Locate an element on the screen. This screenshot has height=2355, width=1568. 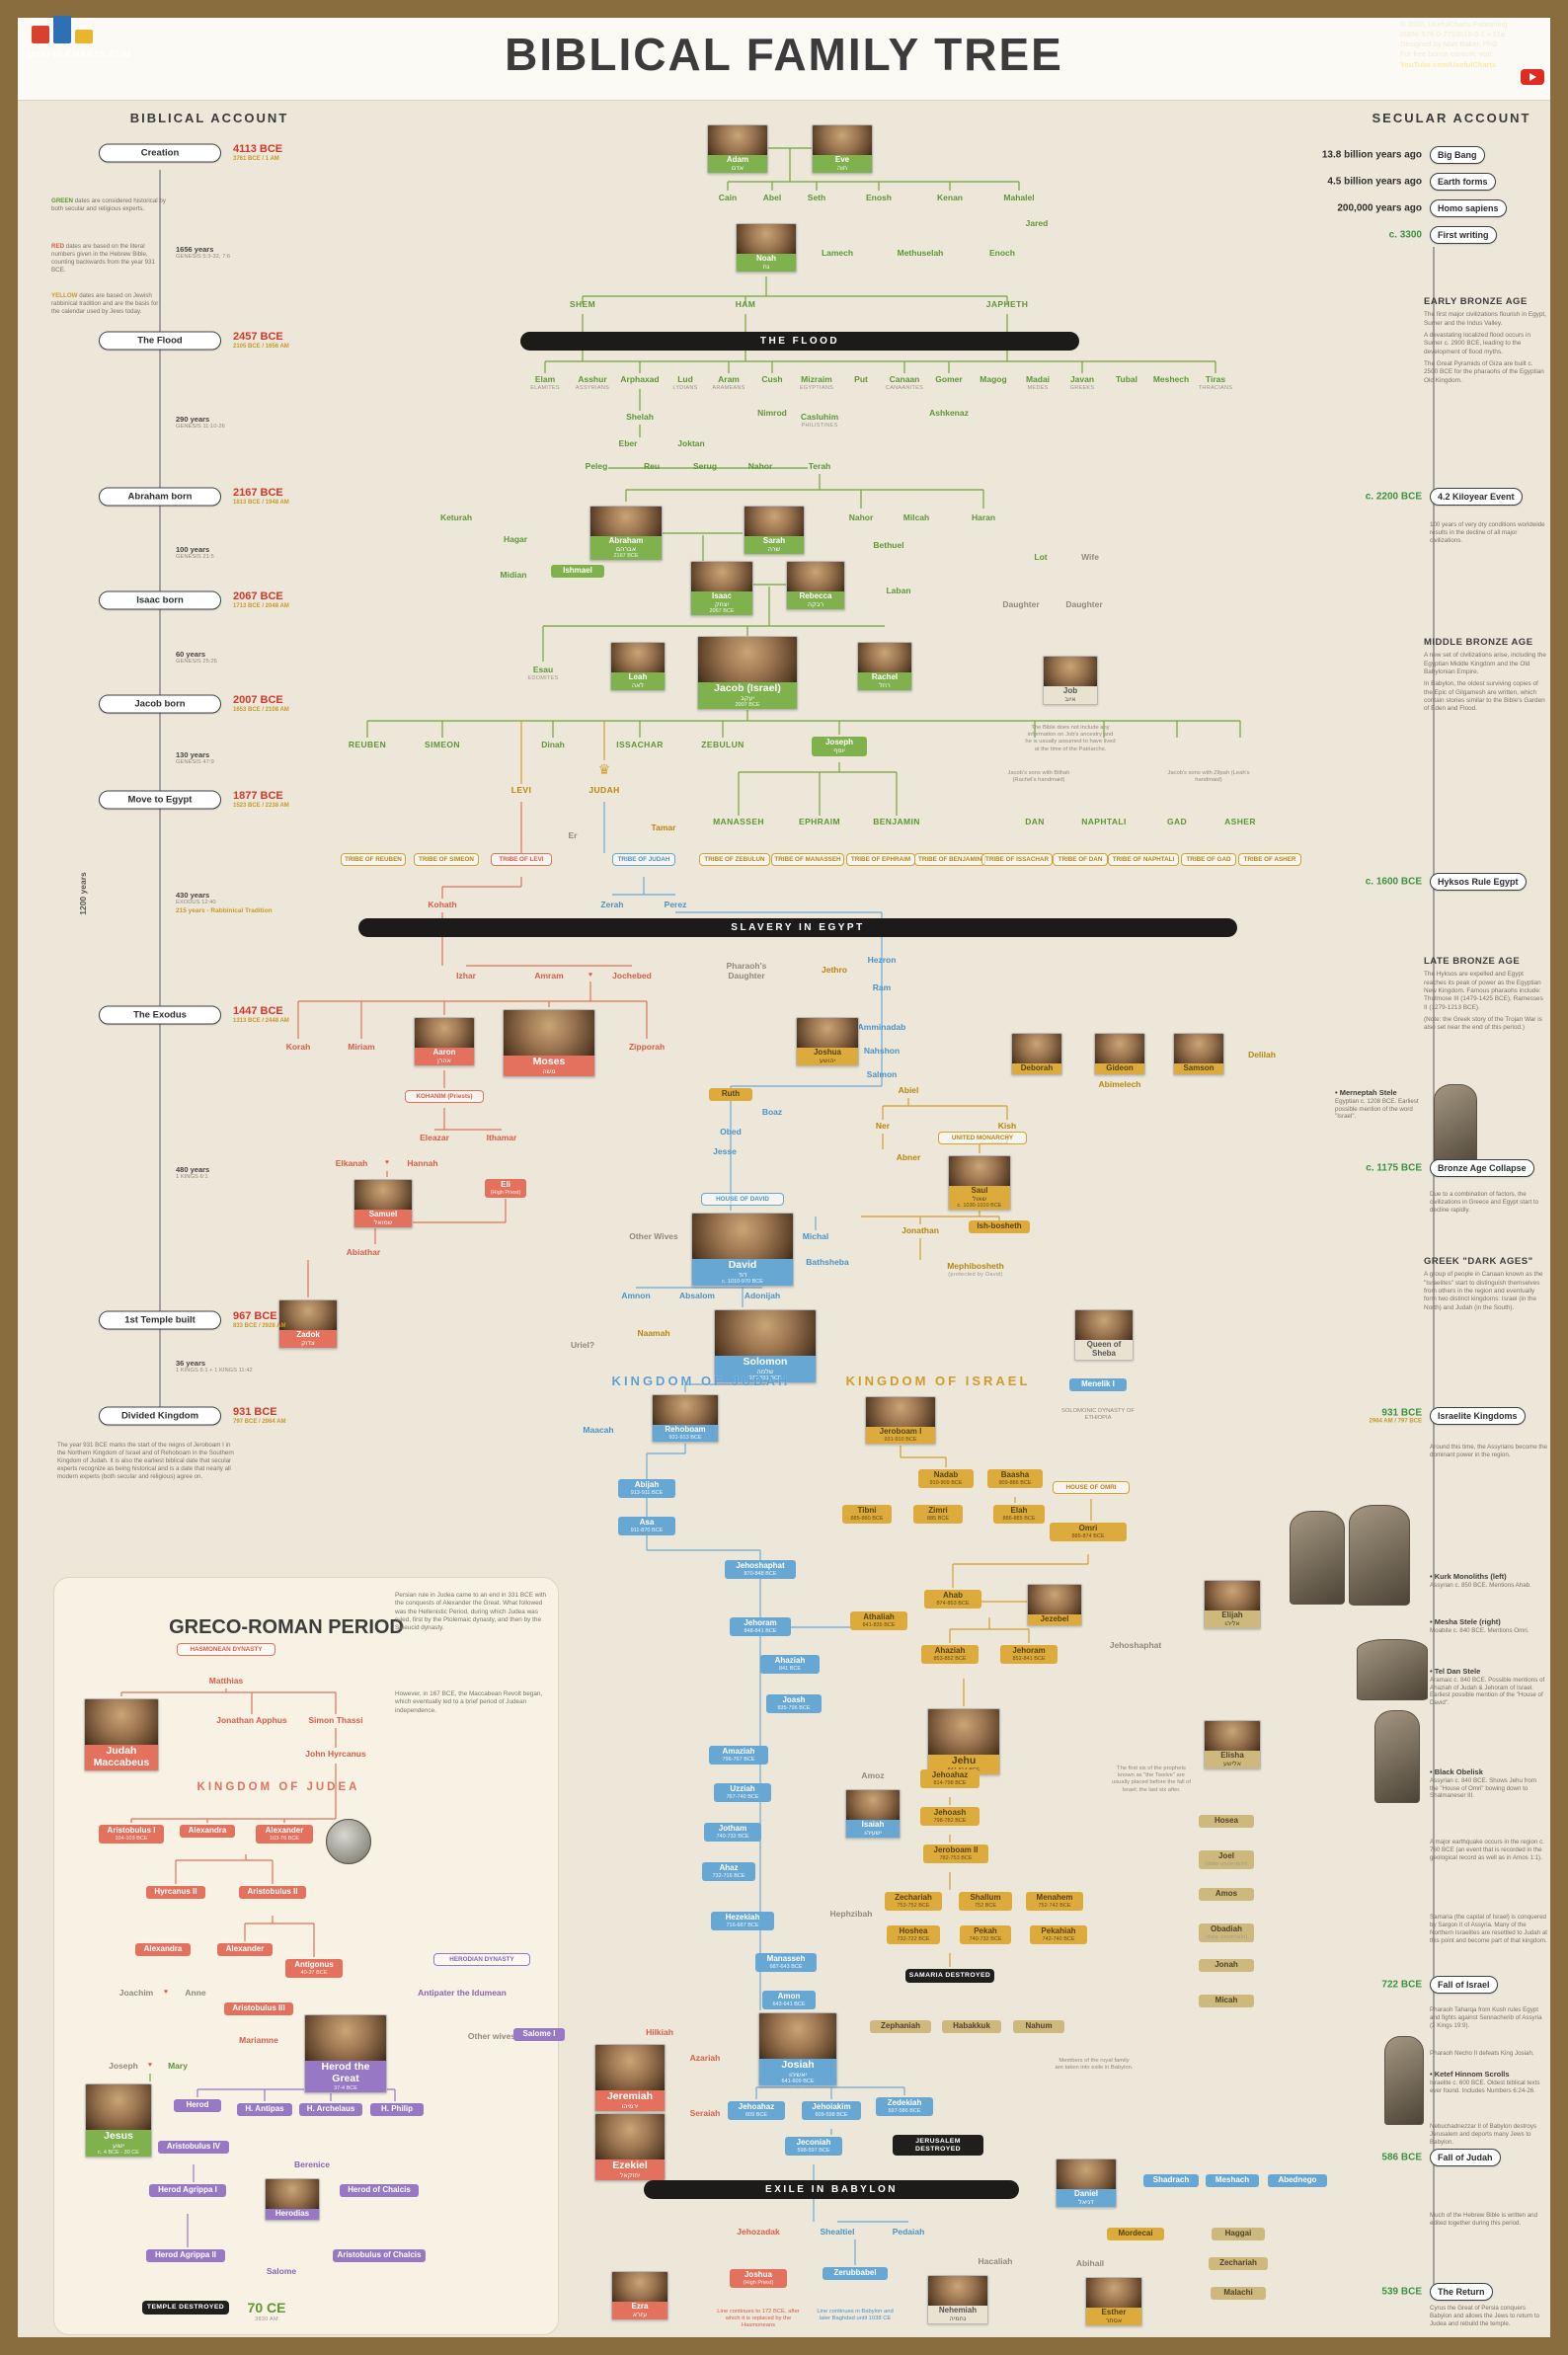
node-rebecca: Rebecca רבקה is located at coordinates (815, 586).